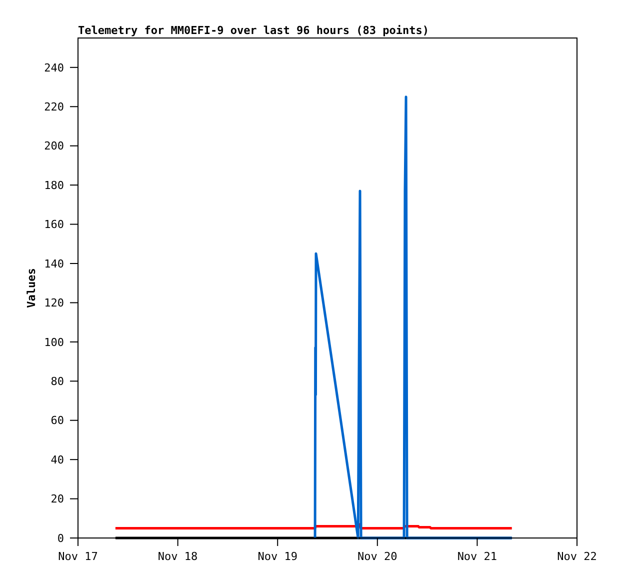  Describe the element at coordinates (54, 225) in the screenshot. I see `y-tick-label: 160` at that location.